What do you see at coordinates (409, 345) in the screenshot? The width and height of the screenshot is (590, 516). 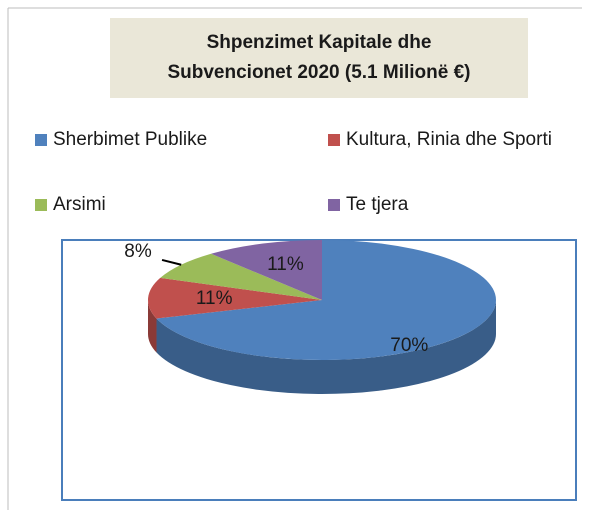 I see `data-label: 70%` at bounding box center [409, 345].